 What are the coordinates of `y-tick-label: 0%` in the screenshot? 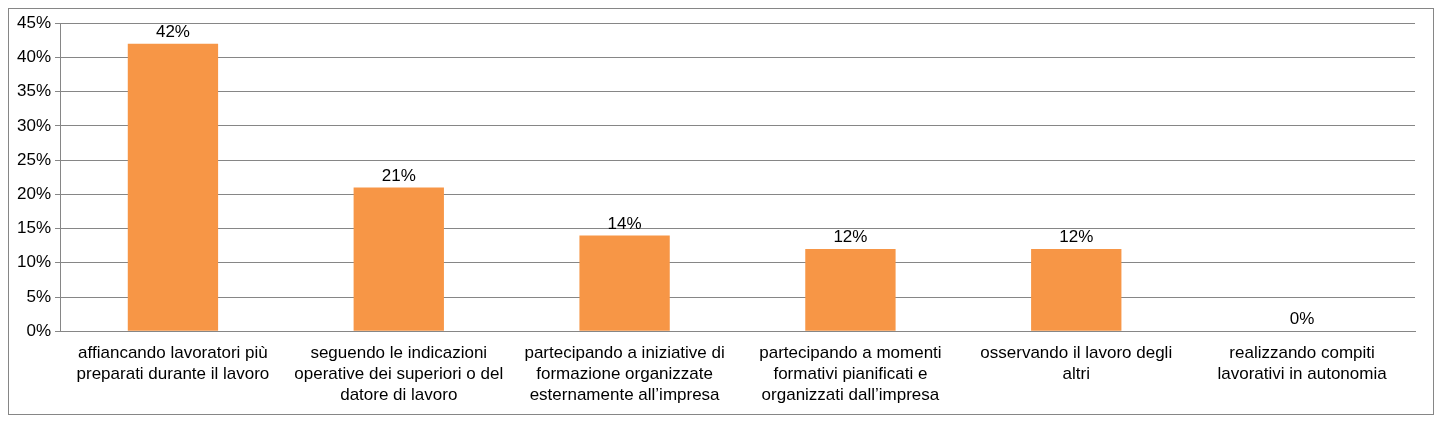 It's located at (39, 330).